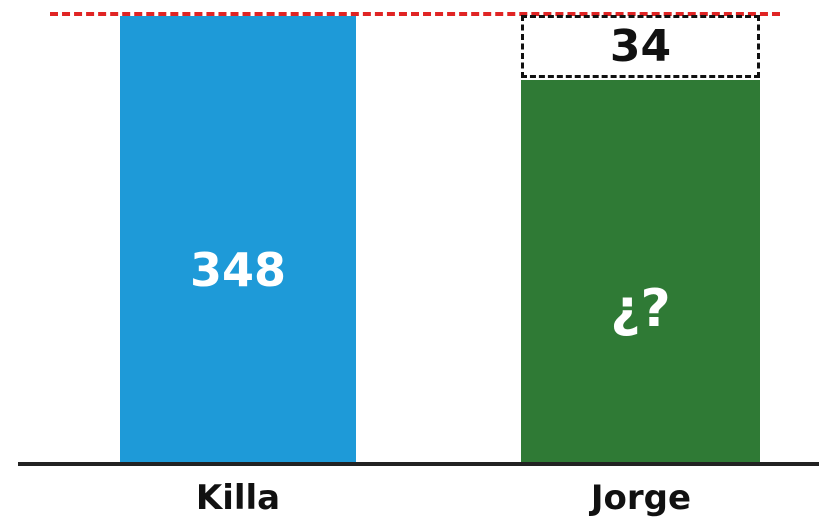 This screenshot has width=819, height=529. I want to click on category-label-jorge: Jorge, so click(641, 498).